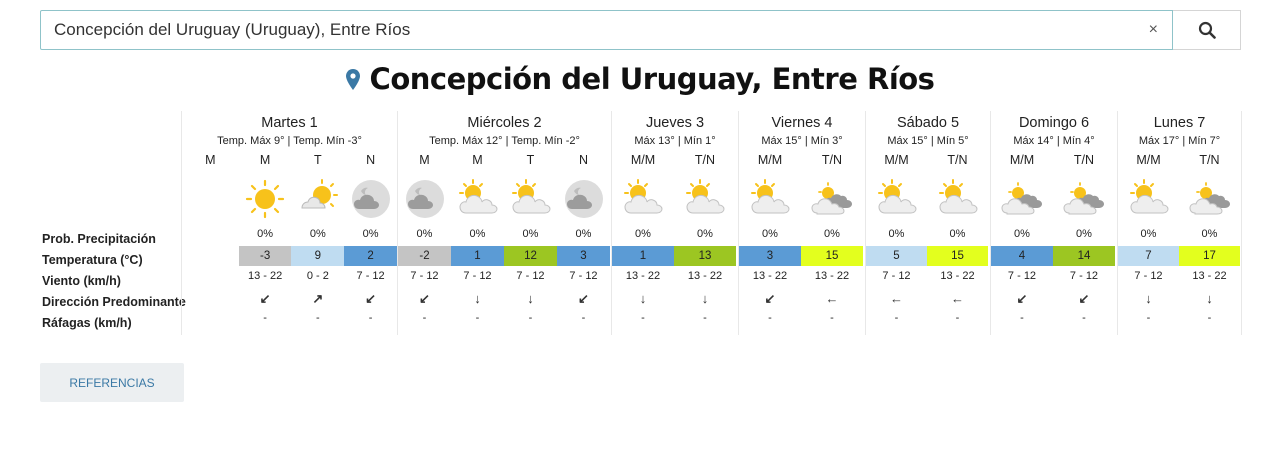  Describe the element at coordinates (643, 241) in the screenshot. I see `period-column: M/M 0% 1 13 - 22 ↓ -` at that location.